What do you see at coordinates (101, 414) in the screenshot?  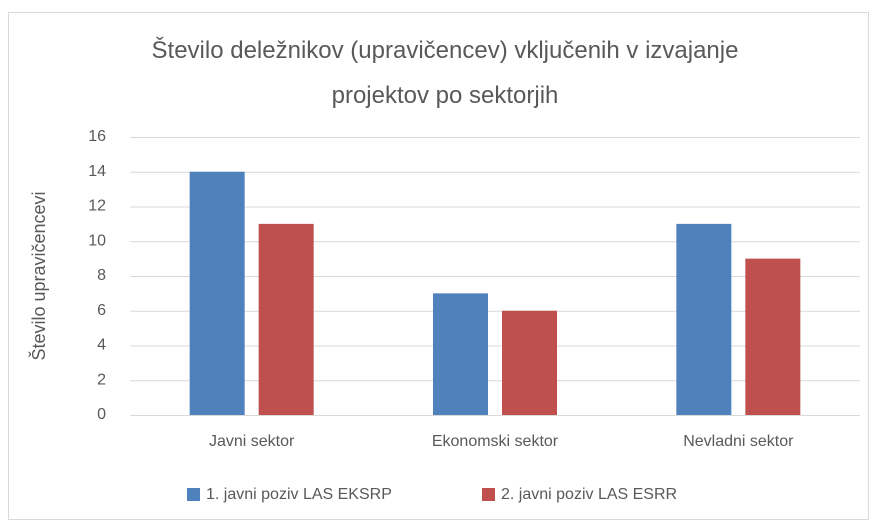 I see `y-tick-label: 0` at bounding box center [101, 414].